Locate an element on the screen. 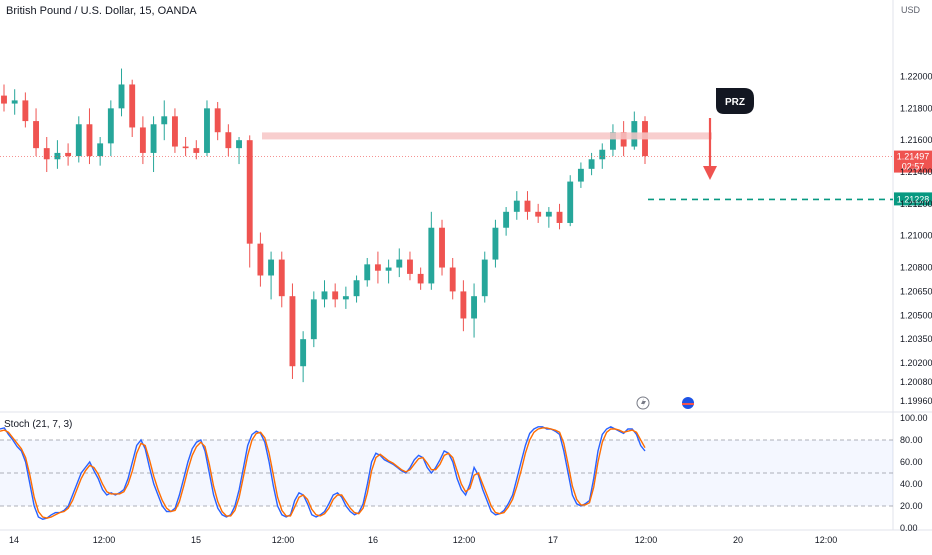 The image size is (932, 555). price-tick-label: 1.20800 is located at coordinates (916, 268).